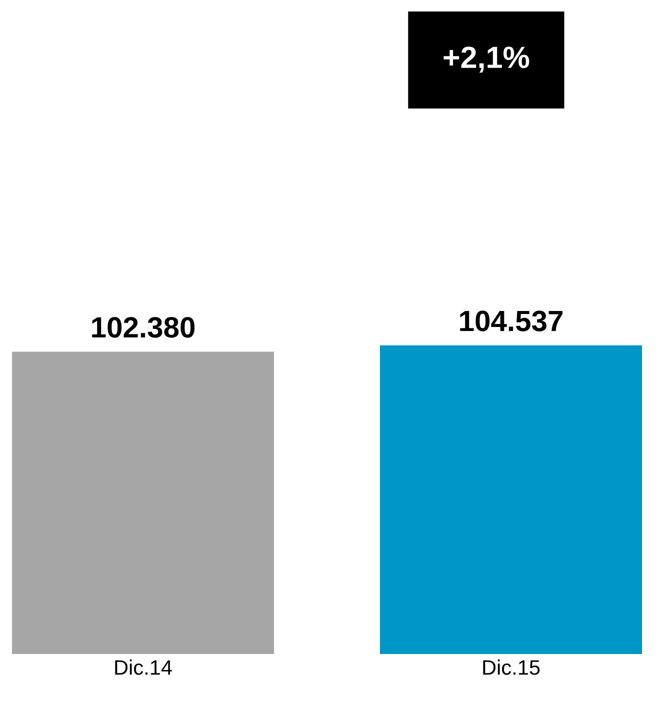 The width and height of the screenshot is (666, 717). I want to click on data-label: 102.380, so click(143, 327).